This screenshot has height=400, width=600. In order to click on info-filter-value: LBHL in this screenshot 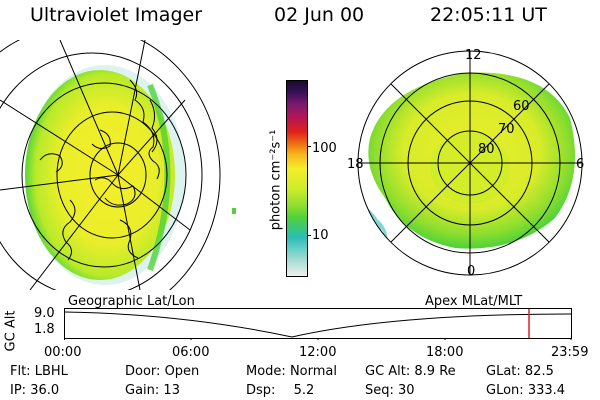, I will do `click(51, 371)`.